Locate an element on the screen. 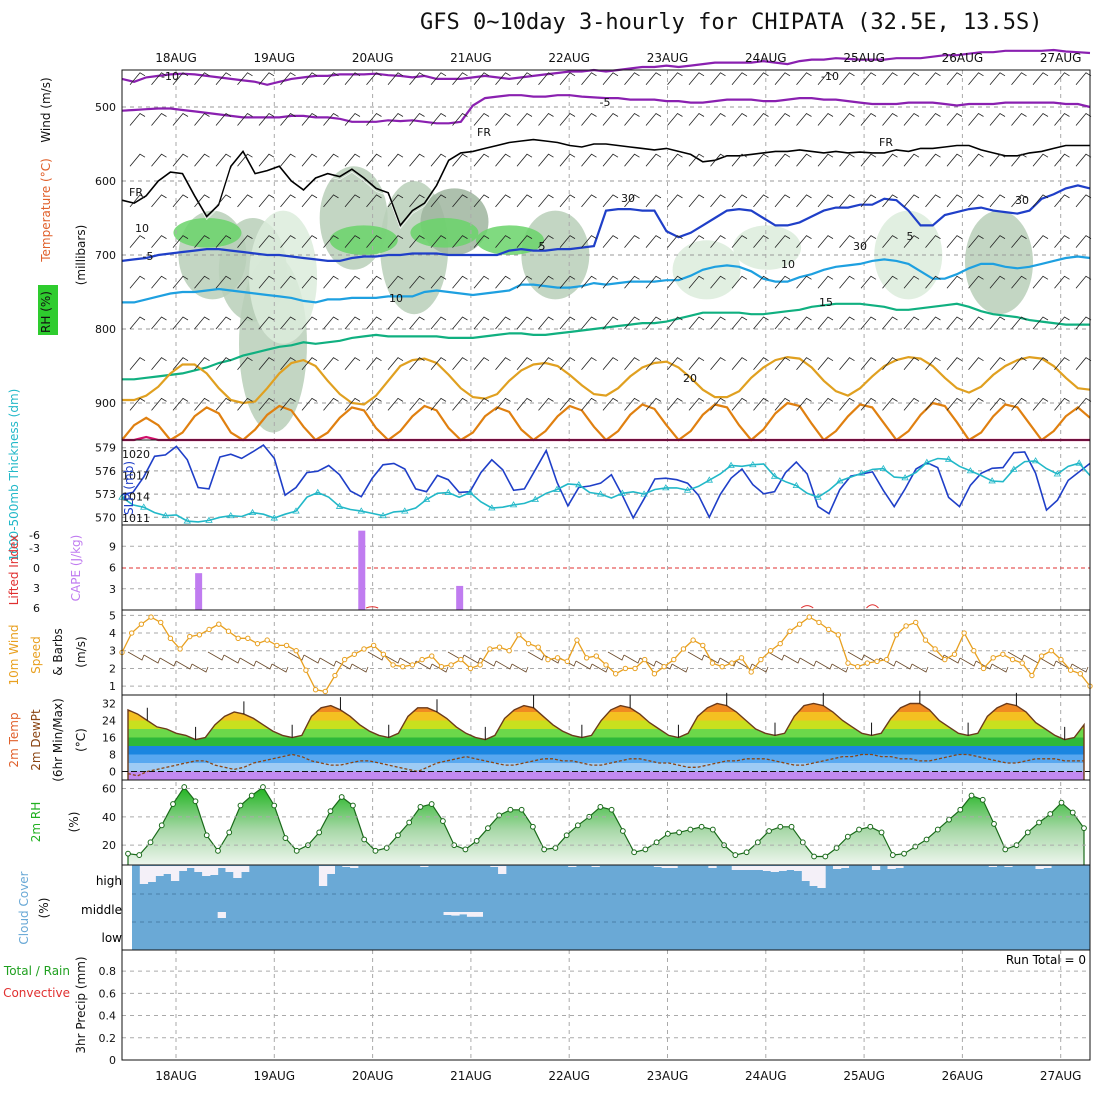  temp-tick: 32 is located at coordinates (109, 704).